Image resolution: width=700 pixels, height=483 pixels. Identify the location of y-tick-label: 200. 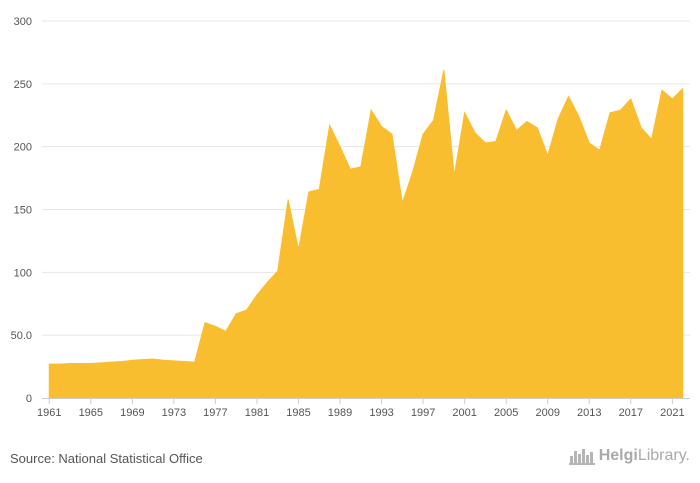
(23, 148).